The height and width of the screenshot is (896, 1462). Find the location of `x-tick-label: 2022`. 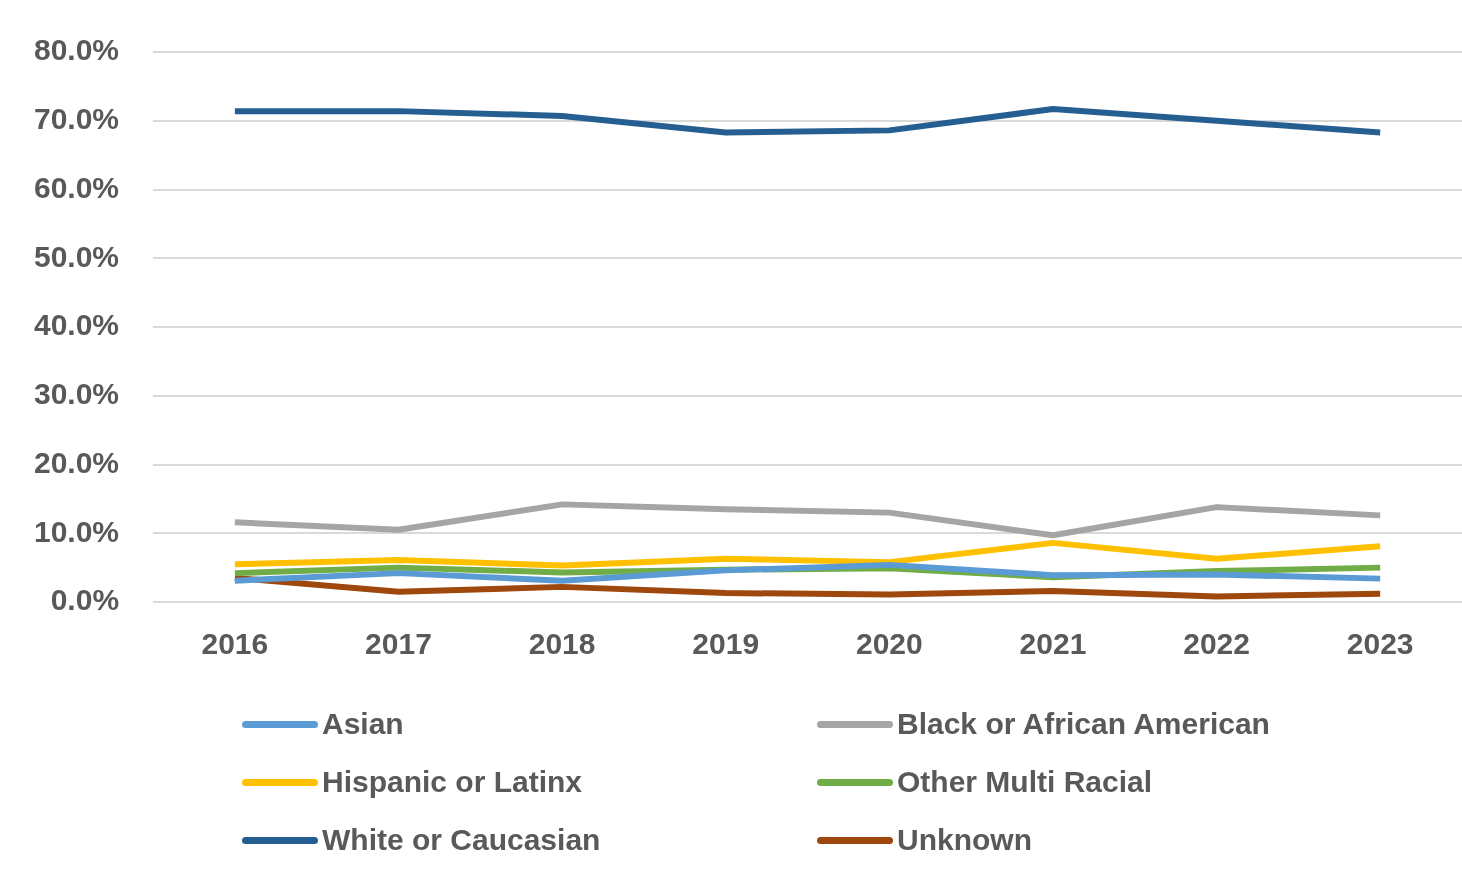

x-tick-label: 2022 is located at coordinates (1216, 644).